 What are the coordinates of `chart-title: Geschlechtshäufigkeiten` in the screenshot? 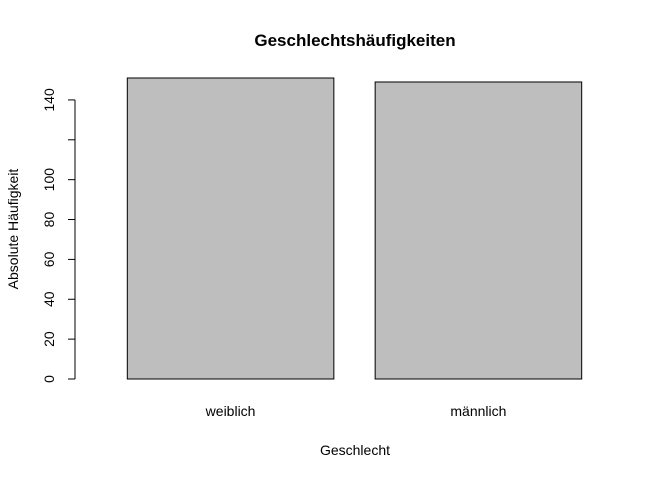 It's located at (354, 40).